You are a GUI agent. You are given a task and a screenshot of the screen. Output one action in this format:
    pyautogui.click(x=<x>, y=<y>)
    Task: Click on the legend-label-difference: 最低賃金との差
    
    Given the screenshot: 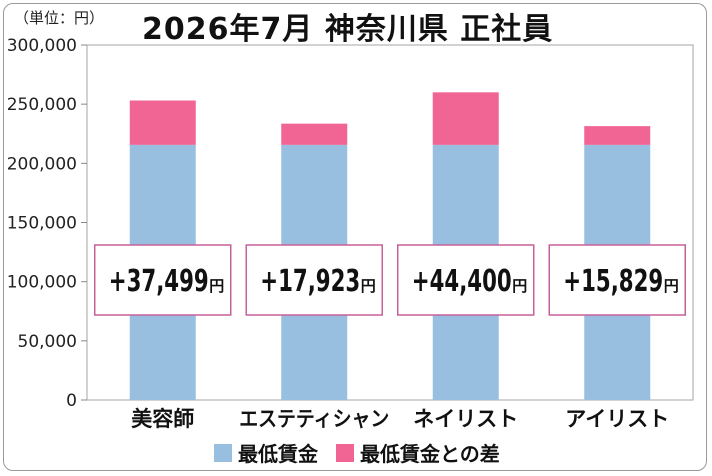 What is the action you would take?
    pyautogui.click(x=430, y=454)
    